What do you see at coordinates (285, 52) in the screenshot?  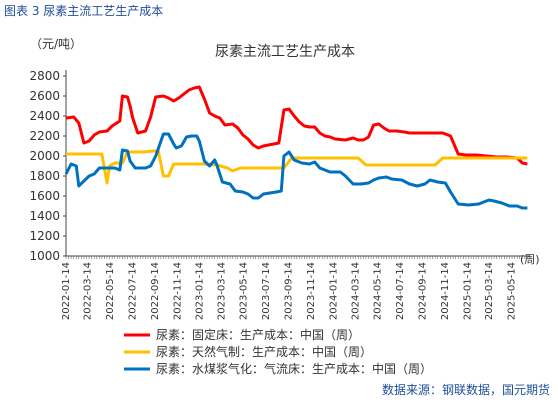 I see `chart-title: 尿素主流工艺生产成本` at bounding box center [285, 52].